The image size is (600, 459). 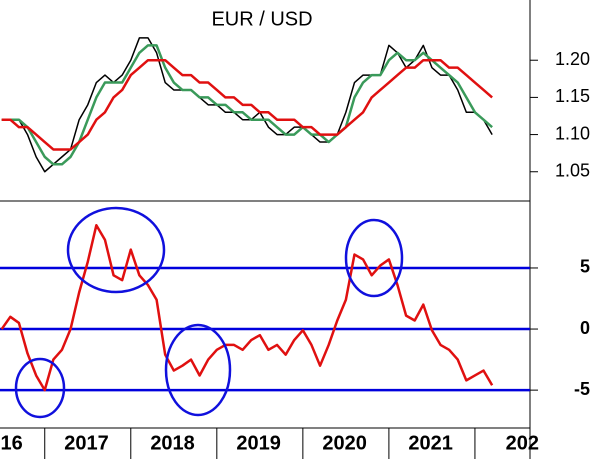 What do you see at coordinates (261, 19) in the screenshot?
I see `chart-title: EUR / USD` at bounding box center [261, 19].